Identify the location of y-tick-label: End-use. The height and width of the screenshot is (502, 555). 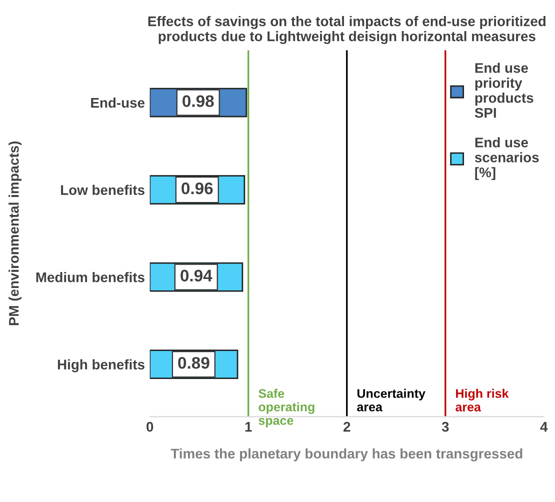
(118, 103).